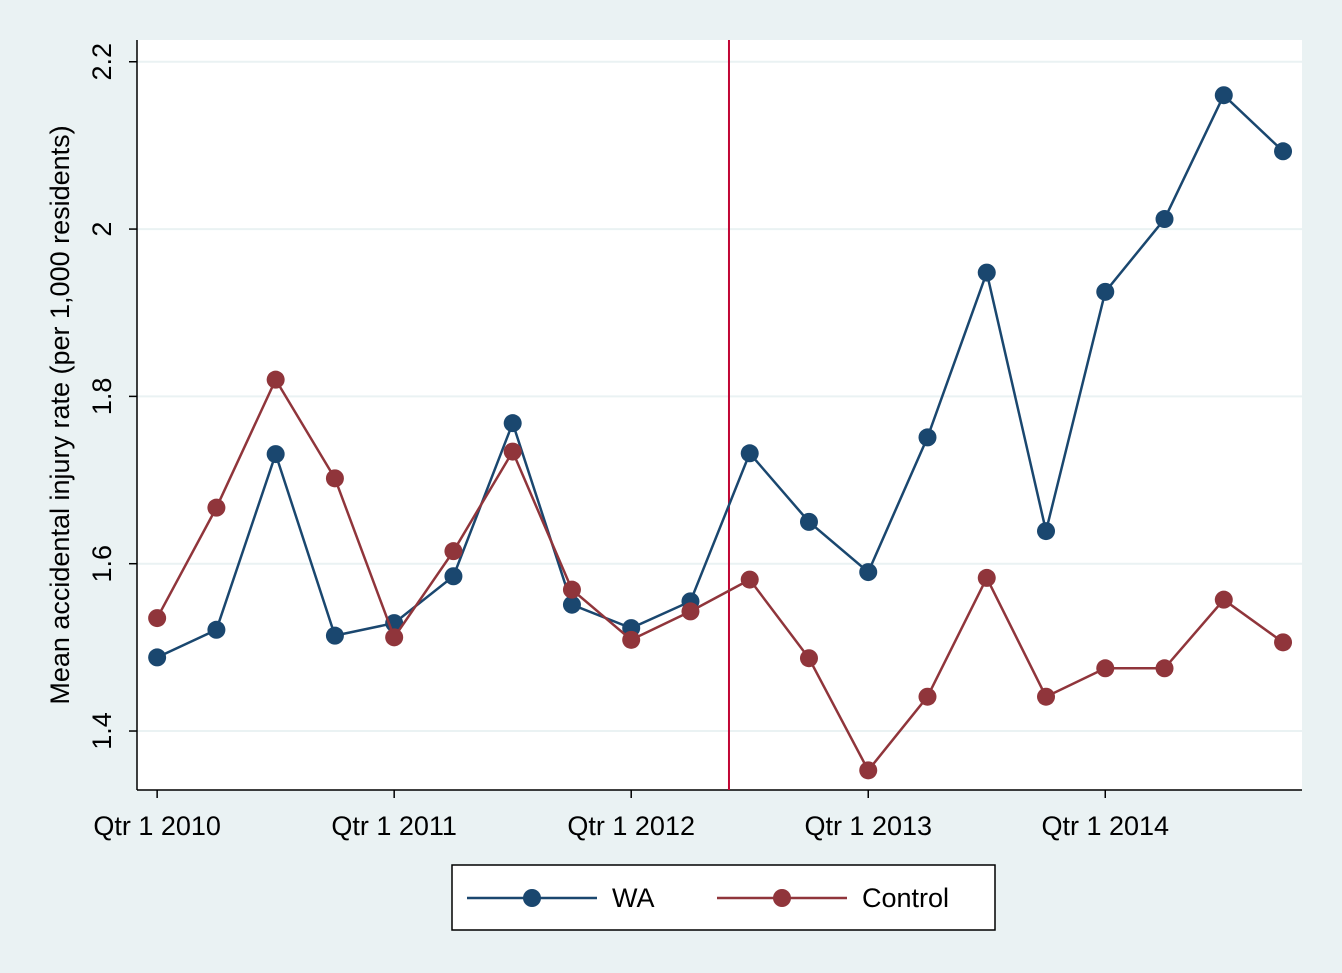 Image resolution: width=1342 pixels, height=973 pixels. I want to click on x-tick-label: Qtr 1 2014, so click(1105, 826).